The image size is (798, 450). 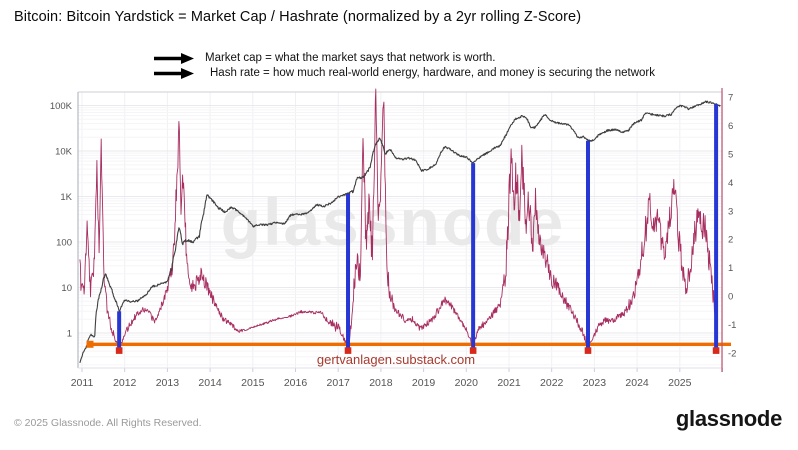 What do you see at coordinates (728, 418) in the screenshot?
I see `glassnode-logo: glassnode` at bounding box center [728, 418].